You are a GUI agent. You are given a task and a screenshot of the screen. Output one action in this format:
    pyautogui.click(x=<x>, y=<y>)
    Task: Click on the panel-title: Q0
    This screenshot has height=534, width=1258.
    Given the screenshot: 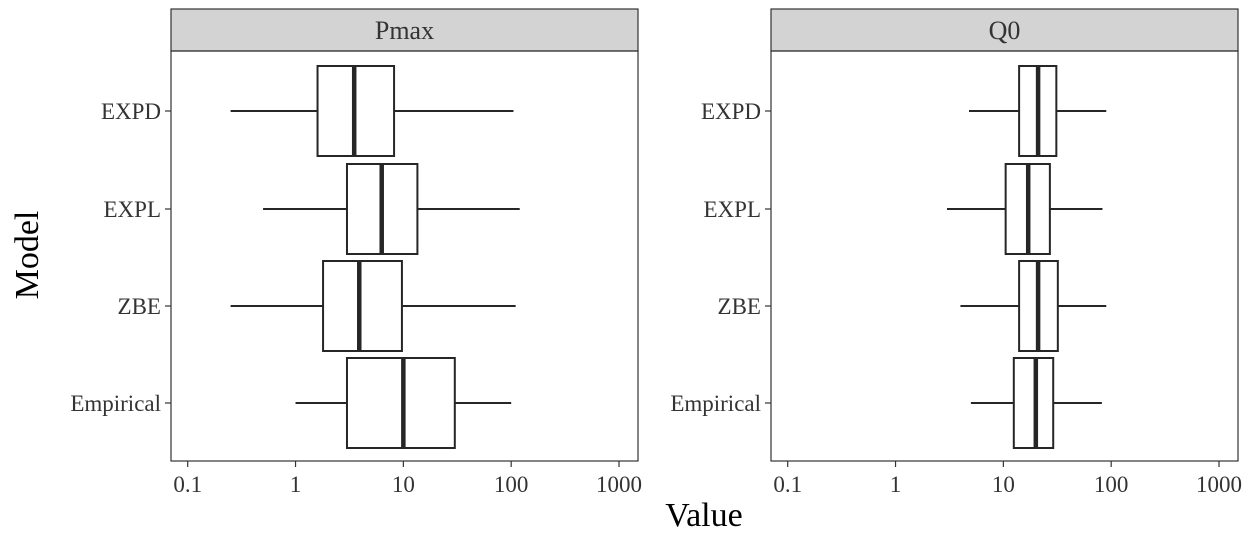 What is the action you would take?
    pyautogui.click(x=1005, y=30)
    